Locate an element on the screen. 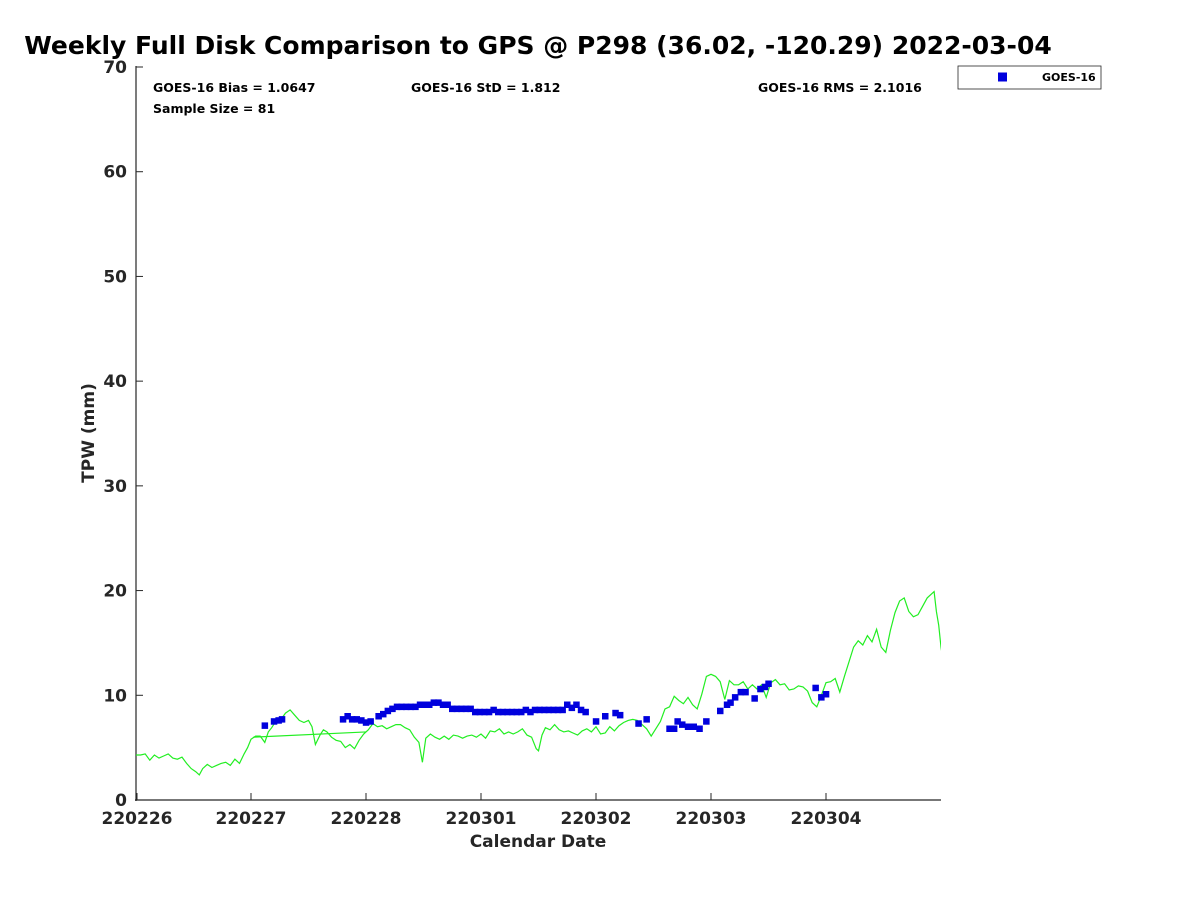  y-tick-label: 60 is located at coordinates (115, 173).